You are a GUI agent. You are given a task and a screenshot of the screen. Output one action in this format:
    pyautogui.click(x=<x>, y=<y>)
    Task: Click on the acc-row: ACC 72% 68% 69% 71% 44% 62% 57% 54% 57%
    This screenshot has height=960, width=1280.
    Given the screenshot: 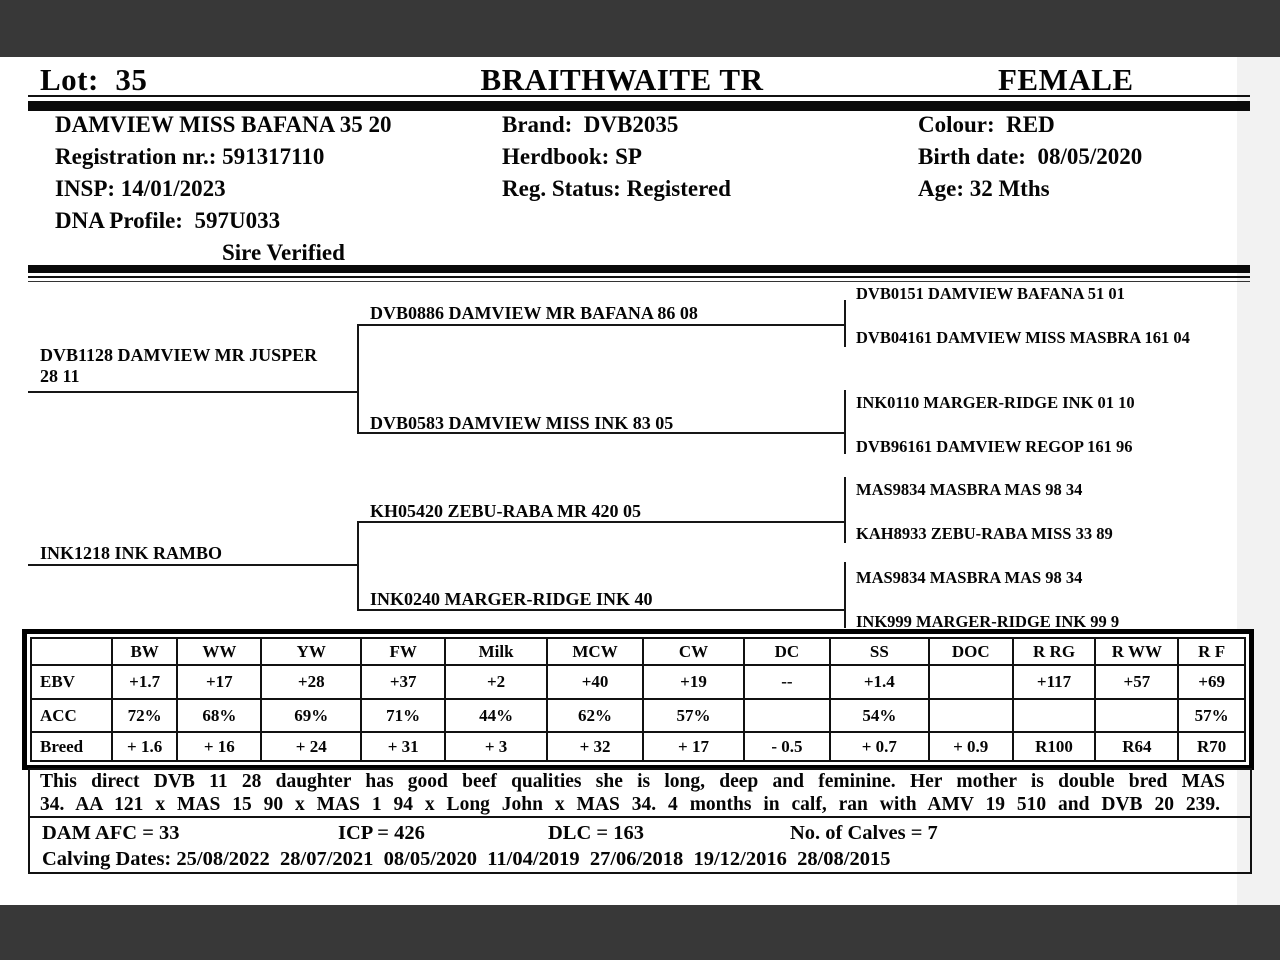 What is the action you would take?
    pyautogui.click(x=638, y=715)
    